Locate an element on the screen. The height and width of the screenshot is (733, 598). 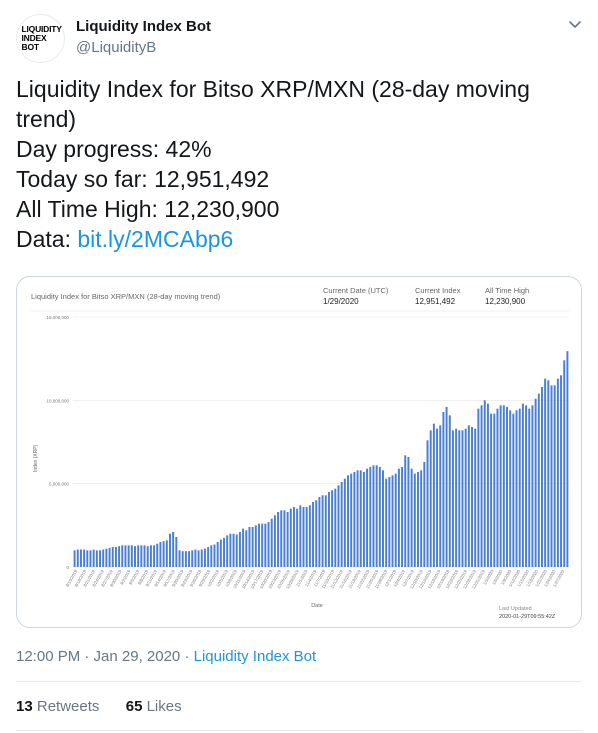
tweet-source: Liquidity Index Bot is located at coordinates (255, 656).